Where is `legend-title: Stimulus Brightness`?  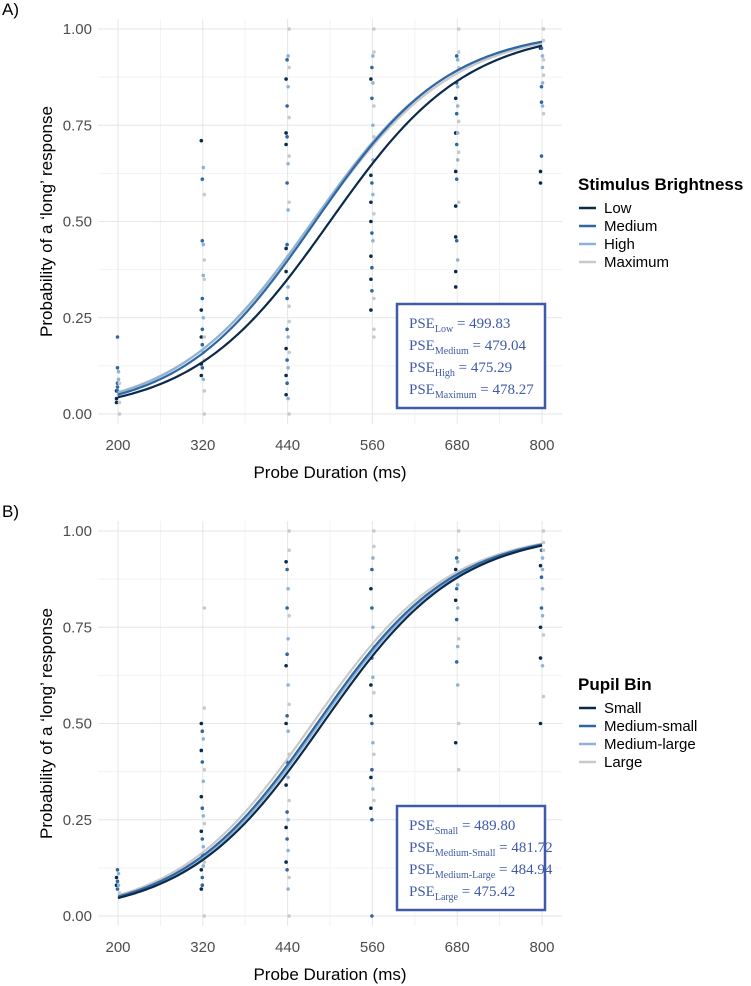 legend-title: Stimulus Brightness is located at coordinates (660, 184).